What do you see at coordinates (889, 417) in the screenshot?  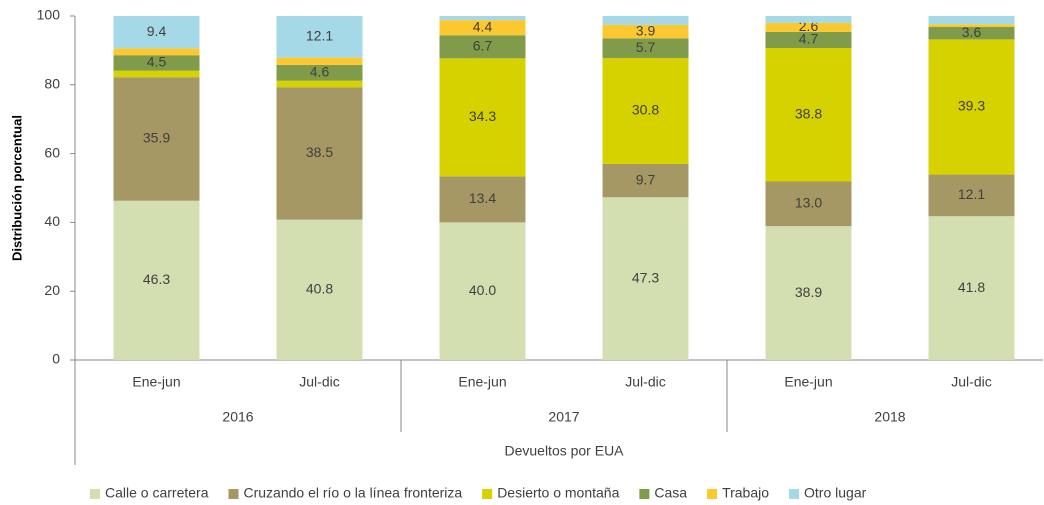 I see `group-label: 2018` at bounding box center [889, 417].